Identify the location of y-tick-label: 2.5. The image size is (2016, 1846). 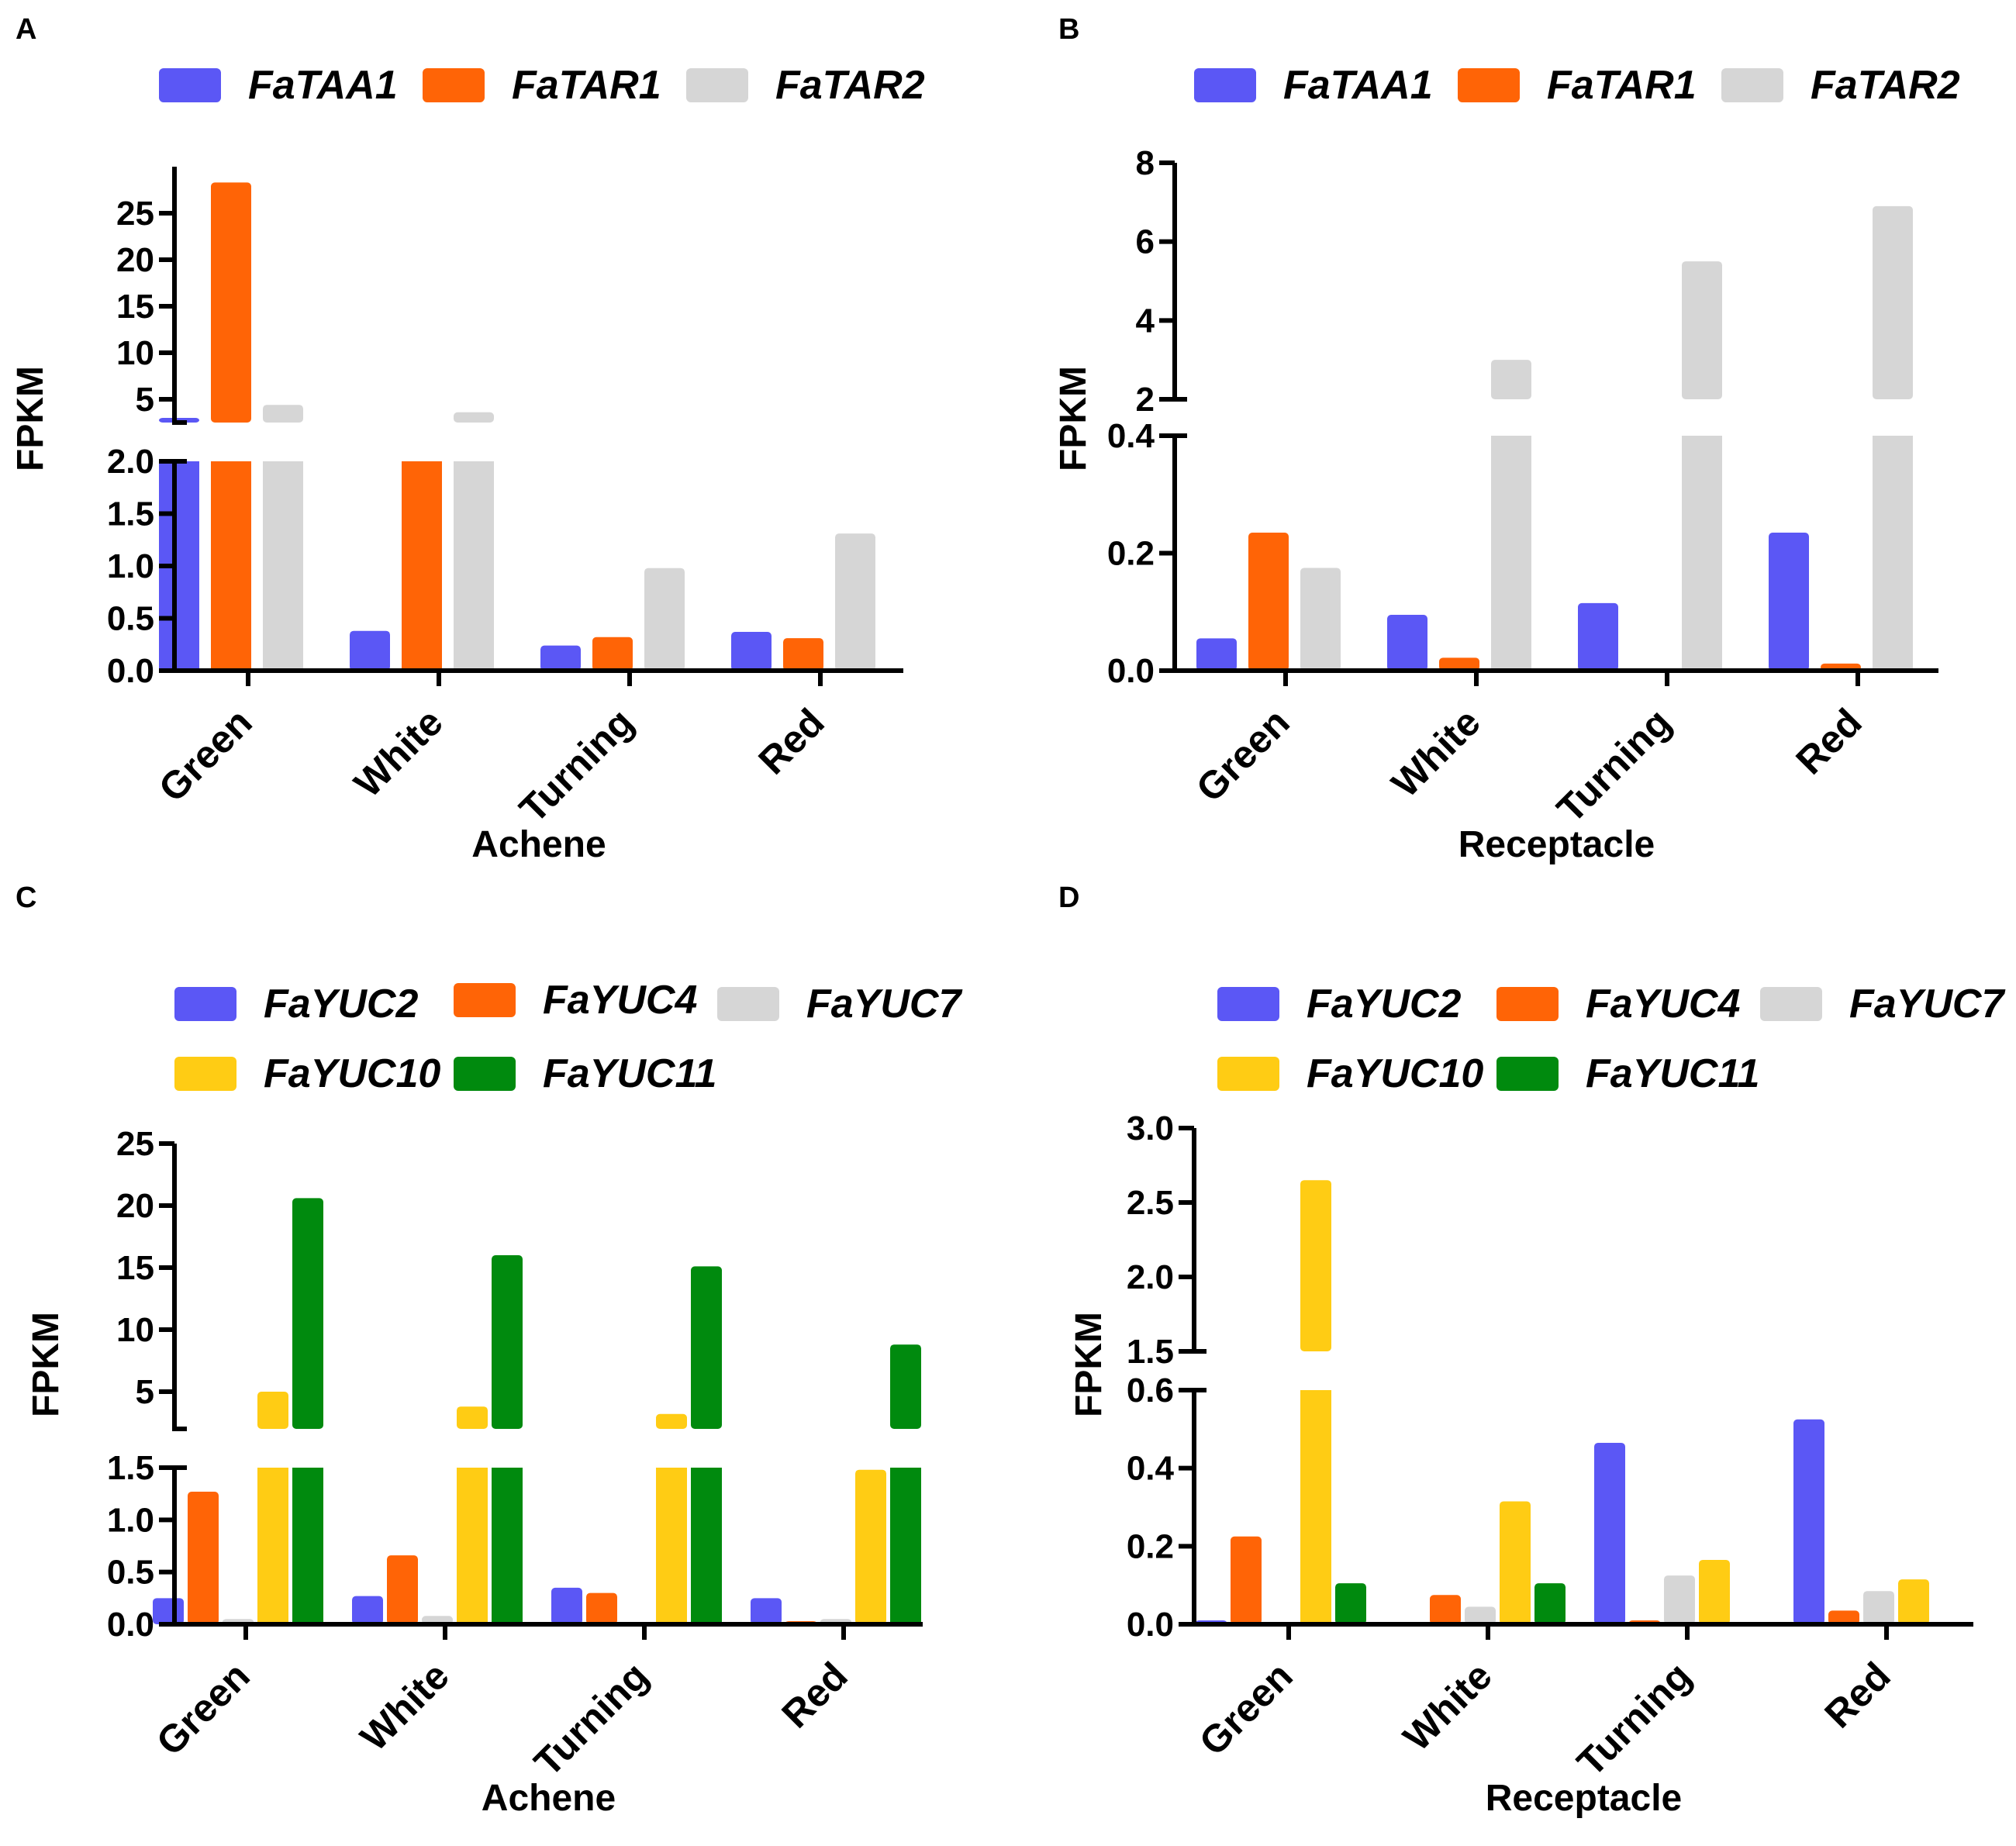
(1150, 1203).